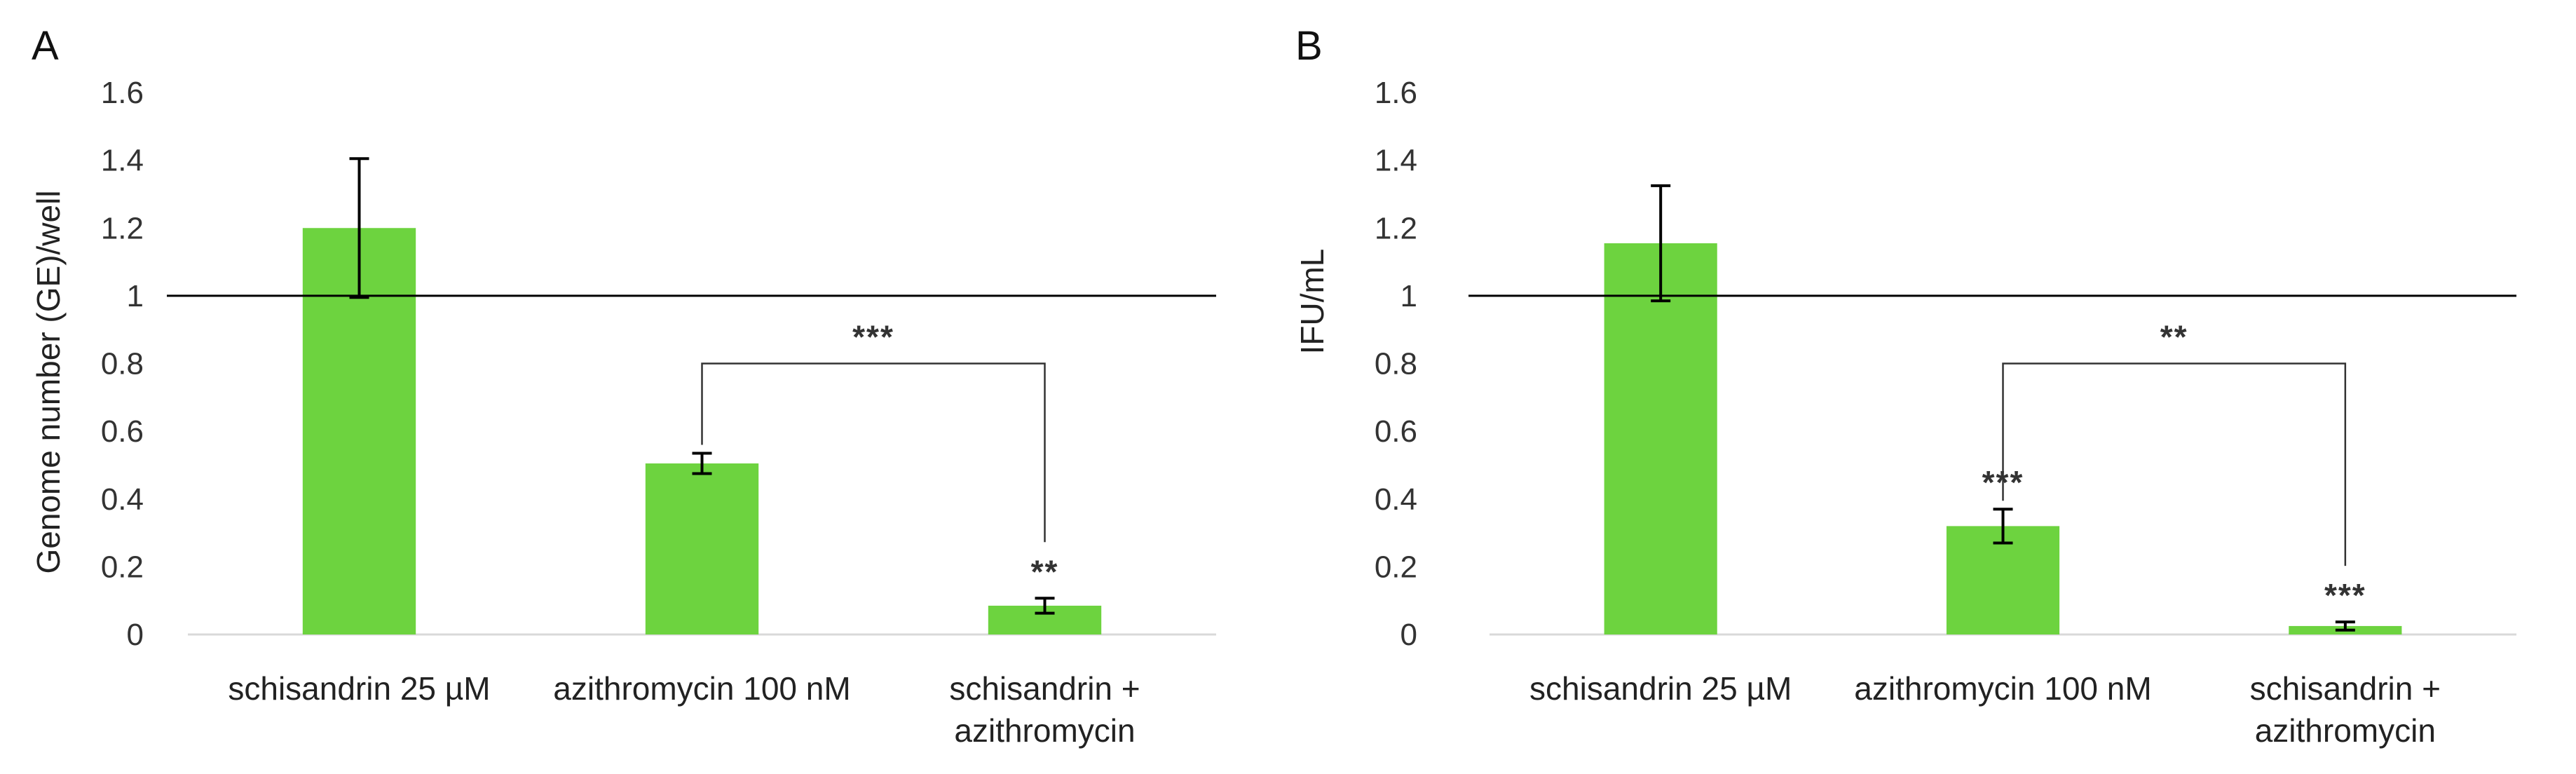 The width and height of the screenshot is (2576, 774). Describe the element at coordinates (2345, 595) in the screenshot. I see `bar-significance-label: ***` at that location.